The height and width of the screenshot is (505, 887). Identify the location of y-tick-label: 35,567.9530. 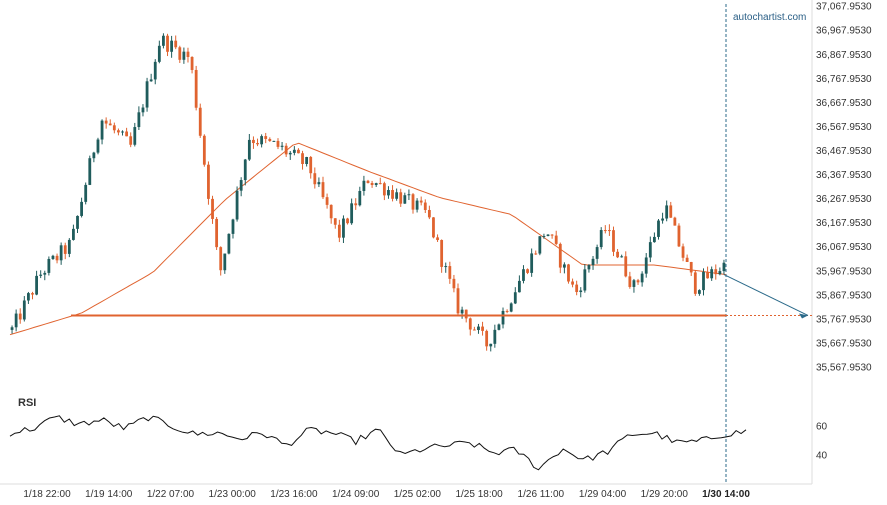
(844, 367).